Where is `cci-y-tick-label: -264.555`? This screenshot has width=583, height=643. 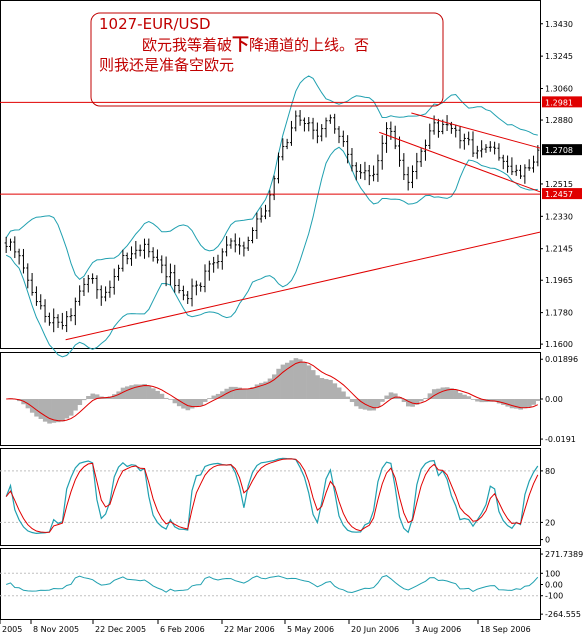
cci-y-tick-label: -264.555 is located at coordinates (563, 614).